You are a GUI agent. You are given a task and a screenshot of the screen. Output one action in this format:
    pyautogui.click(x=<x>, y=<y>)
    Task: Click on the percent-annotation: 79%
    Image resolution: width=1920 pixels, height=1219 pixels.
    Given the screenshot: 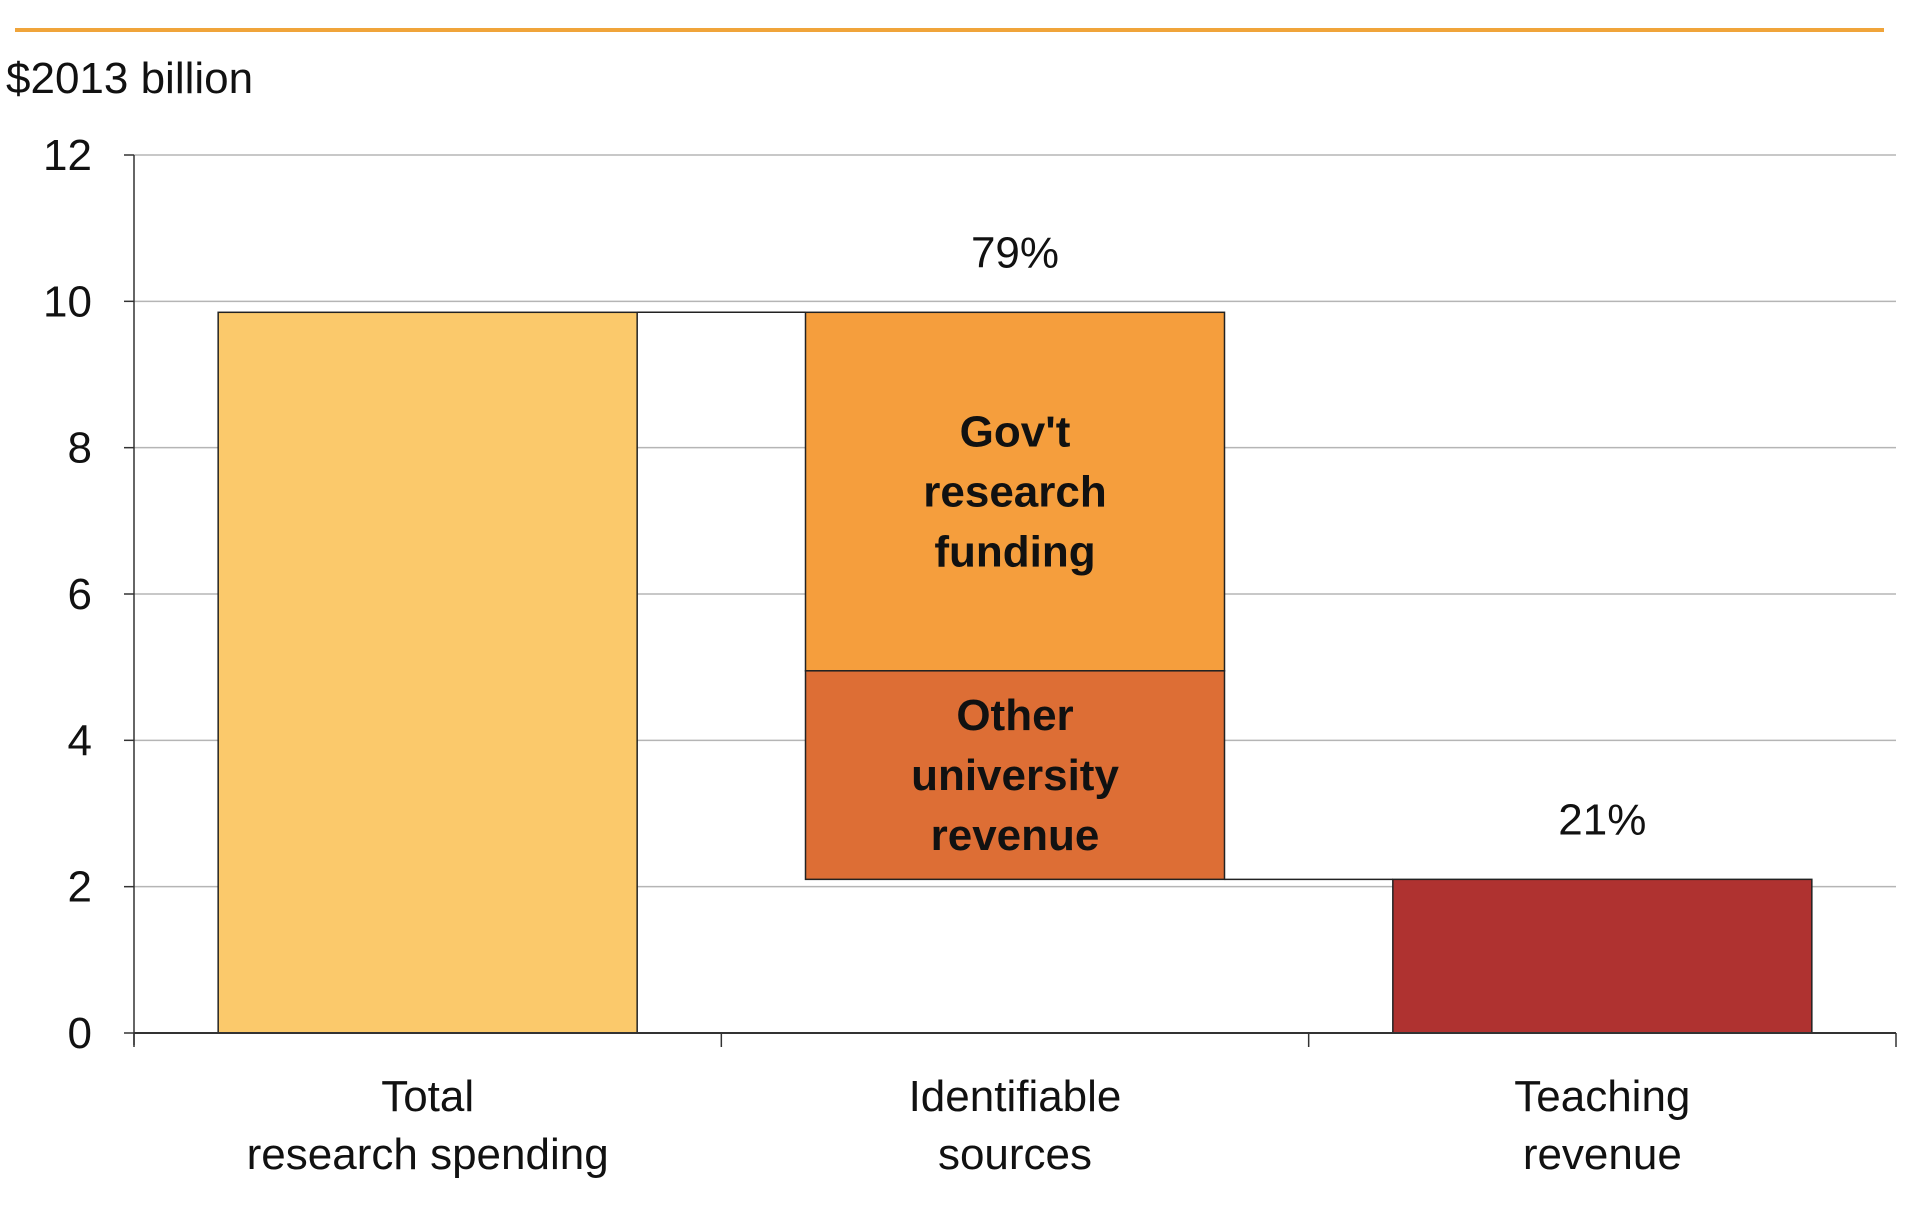 What is the action you would take?
    pyautogui.click(x=1015, y=252)
    